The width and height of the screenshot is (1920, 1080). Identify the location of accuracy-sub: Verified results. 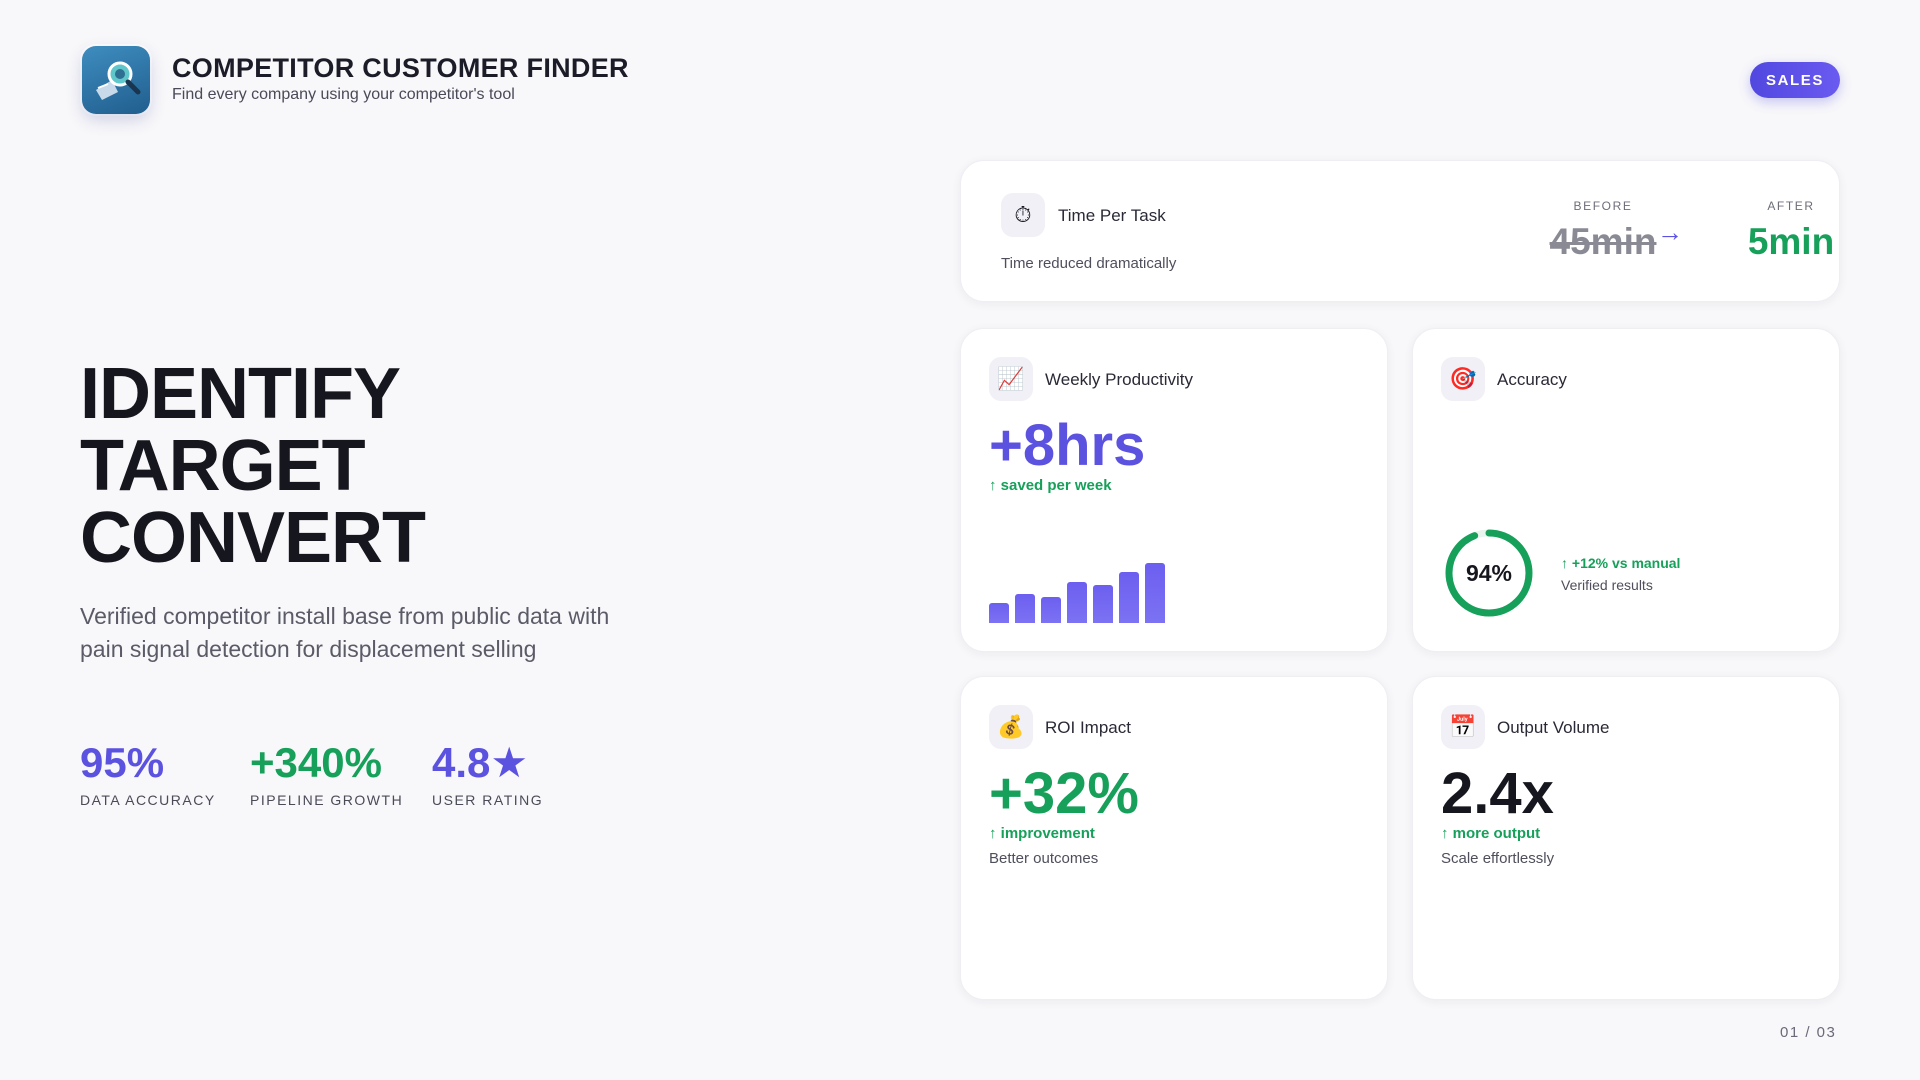
(1607, 585).